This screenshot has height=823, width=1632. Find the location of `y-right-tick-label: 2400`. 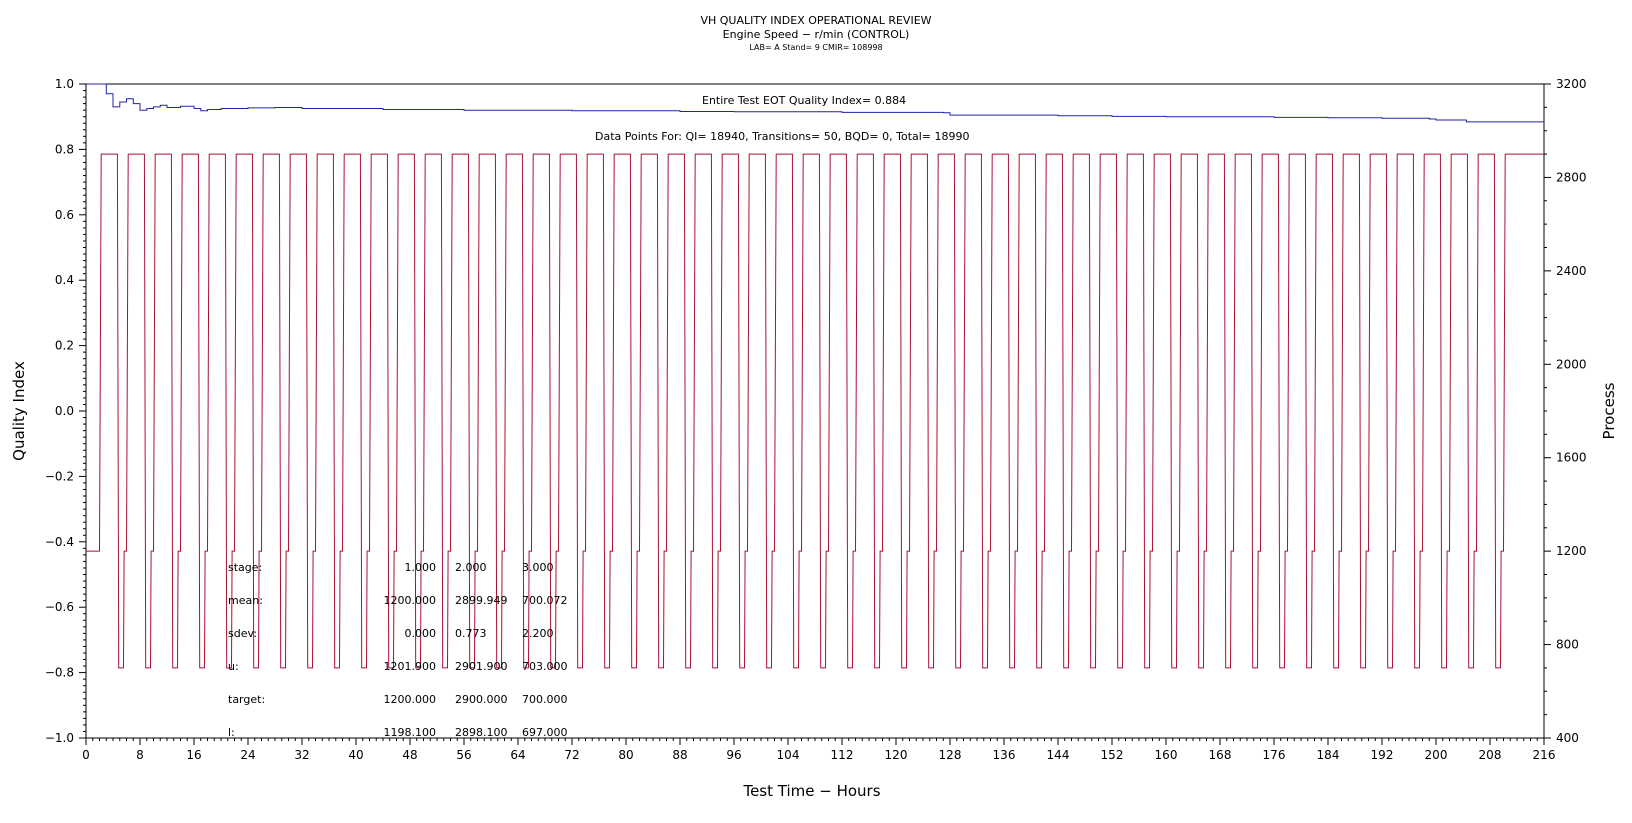

y-right-tick-label: 2400 is located at coordinates (1571, 271).